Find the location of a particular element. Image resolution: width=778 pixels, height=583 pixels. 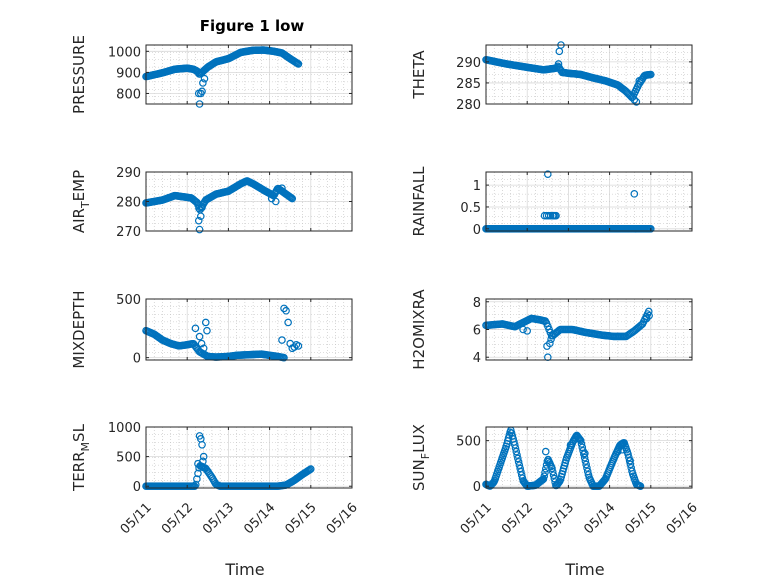

axes-box-terrmsl is located at coordinates (249, 457).